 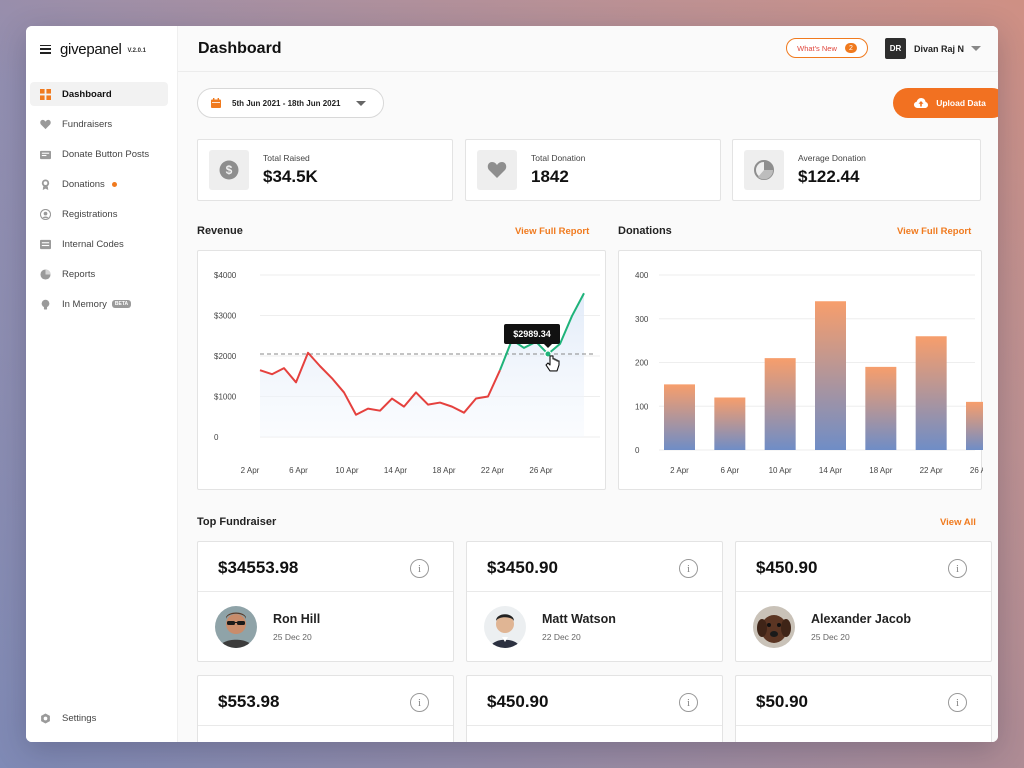 What do you see at coordinates (68, 718) in the screenshot?
I see `sidebar-item-settings: Settings` at bounding box center [68, 718].